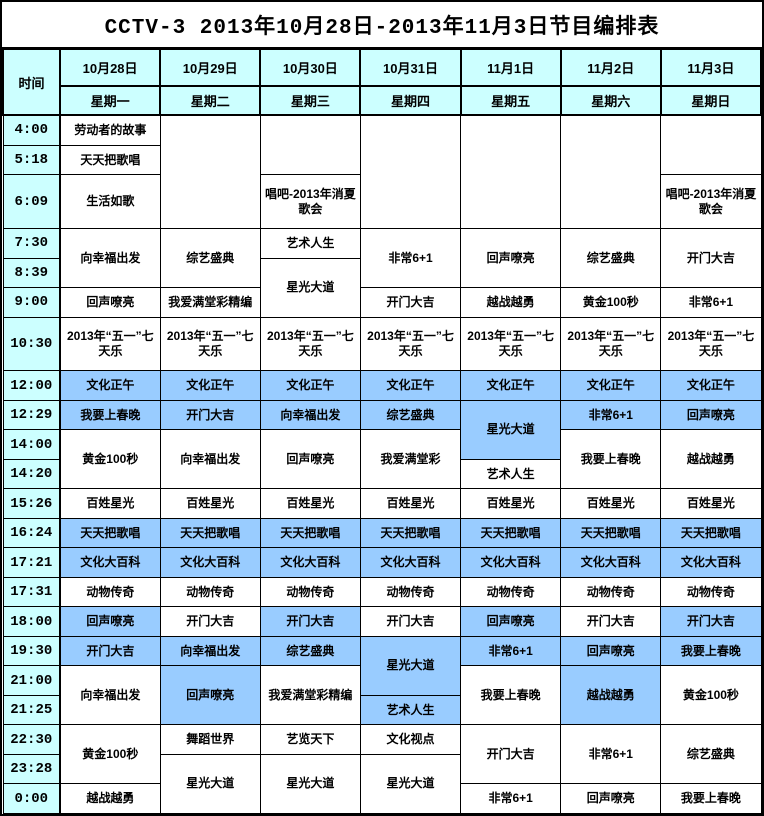 The image size is (764, 816). What do you see at coordinates (31, 444) in the screenshot?
I see `time-label: 14:00` at bounding box center [31, 444].